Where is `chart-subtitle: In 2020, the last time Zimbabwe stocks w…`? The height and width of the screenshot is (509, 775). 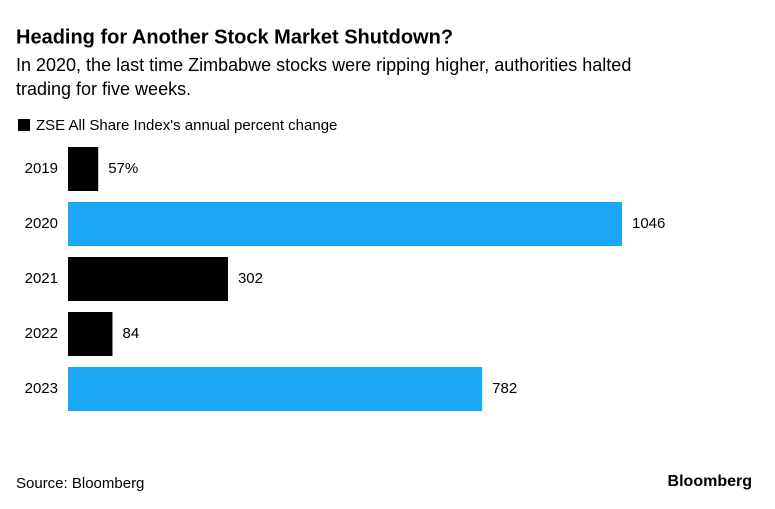 chart-subtitle: In 2020, the last time Zimbabwe stocks w… is located at coordinates (323, 65).